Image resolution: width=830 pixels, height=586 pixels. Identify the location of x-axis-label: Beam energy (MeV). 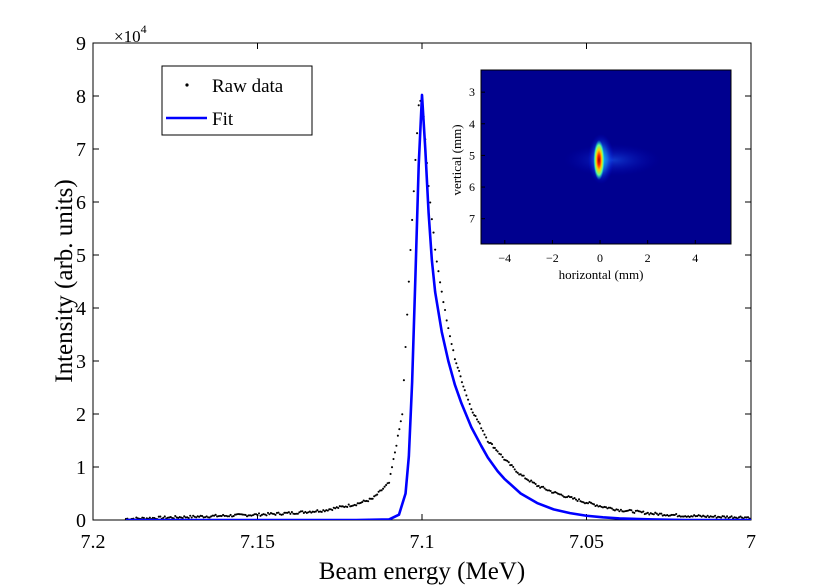
(422, 571).